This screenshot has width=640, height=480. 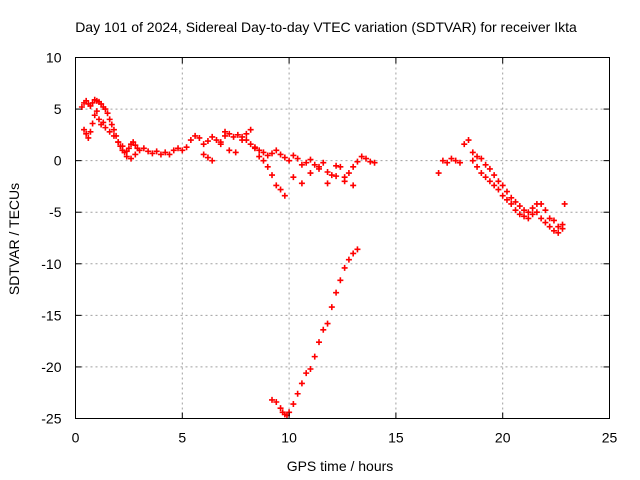 What do you see at coordinates (610, 438) in the screenshot?
I see `x-tick-label: 25` at bounding box center [610, 438].